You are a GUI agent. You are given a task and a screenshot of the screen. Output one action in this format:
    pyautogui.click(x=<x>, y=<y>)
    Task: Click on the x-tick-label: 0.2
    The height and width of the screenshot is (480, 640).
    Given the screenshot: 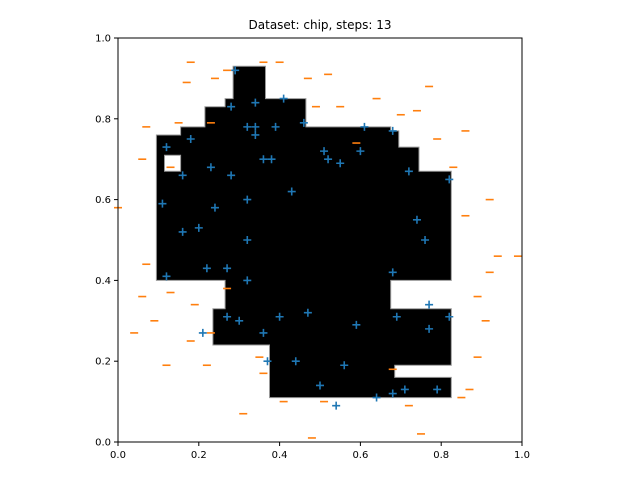 What is the action you would take?
    pyautogui.click(x=199, y=455)
    